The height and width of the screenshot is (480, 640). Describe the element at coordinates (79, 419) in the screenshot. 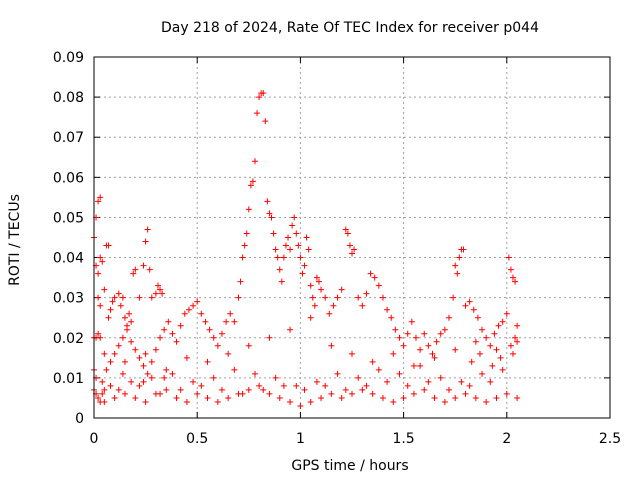

I see `y-tick-label: 0` at that location.